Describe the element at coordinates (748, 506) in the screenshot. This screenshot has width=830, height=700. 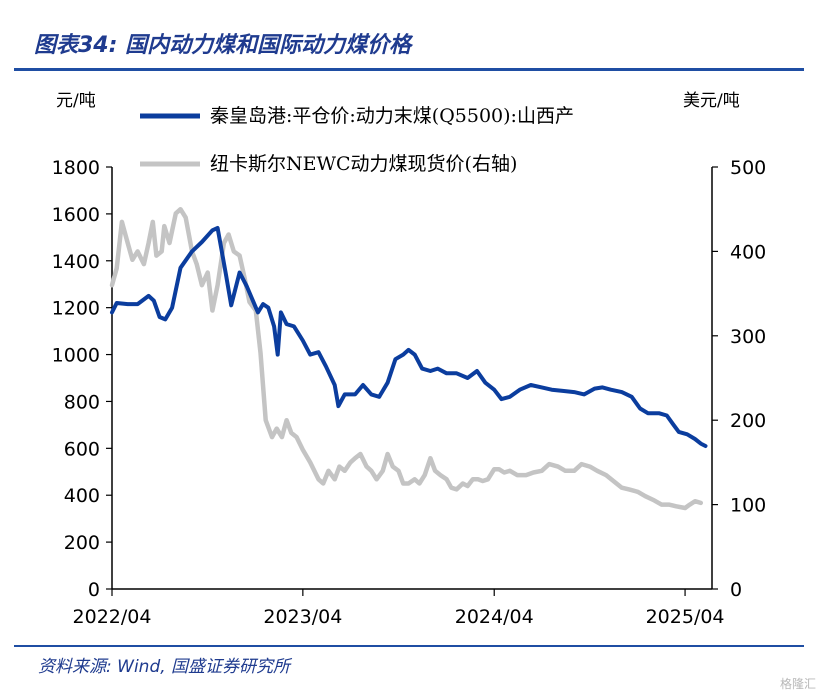
I see `y-right-tick-label: 100` at that location.